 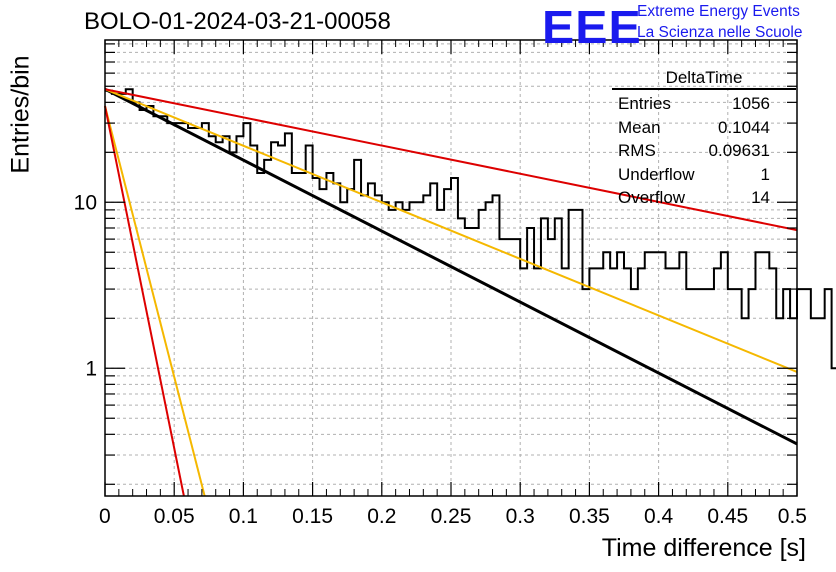 What do you see at coordinates (520, 516) in the screenshot?
I see `x-tick-label: 0.3` at bounding box center [520, 516].